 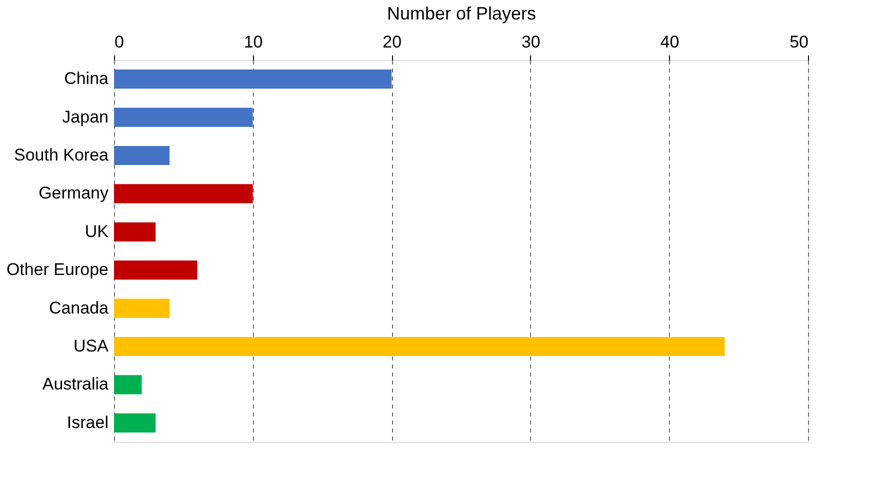 What do you see at coordinates (87, 78) in the screenshot?
I see `y-tick-label: China` at bounding box center [87, 78].